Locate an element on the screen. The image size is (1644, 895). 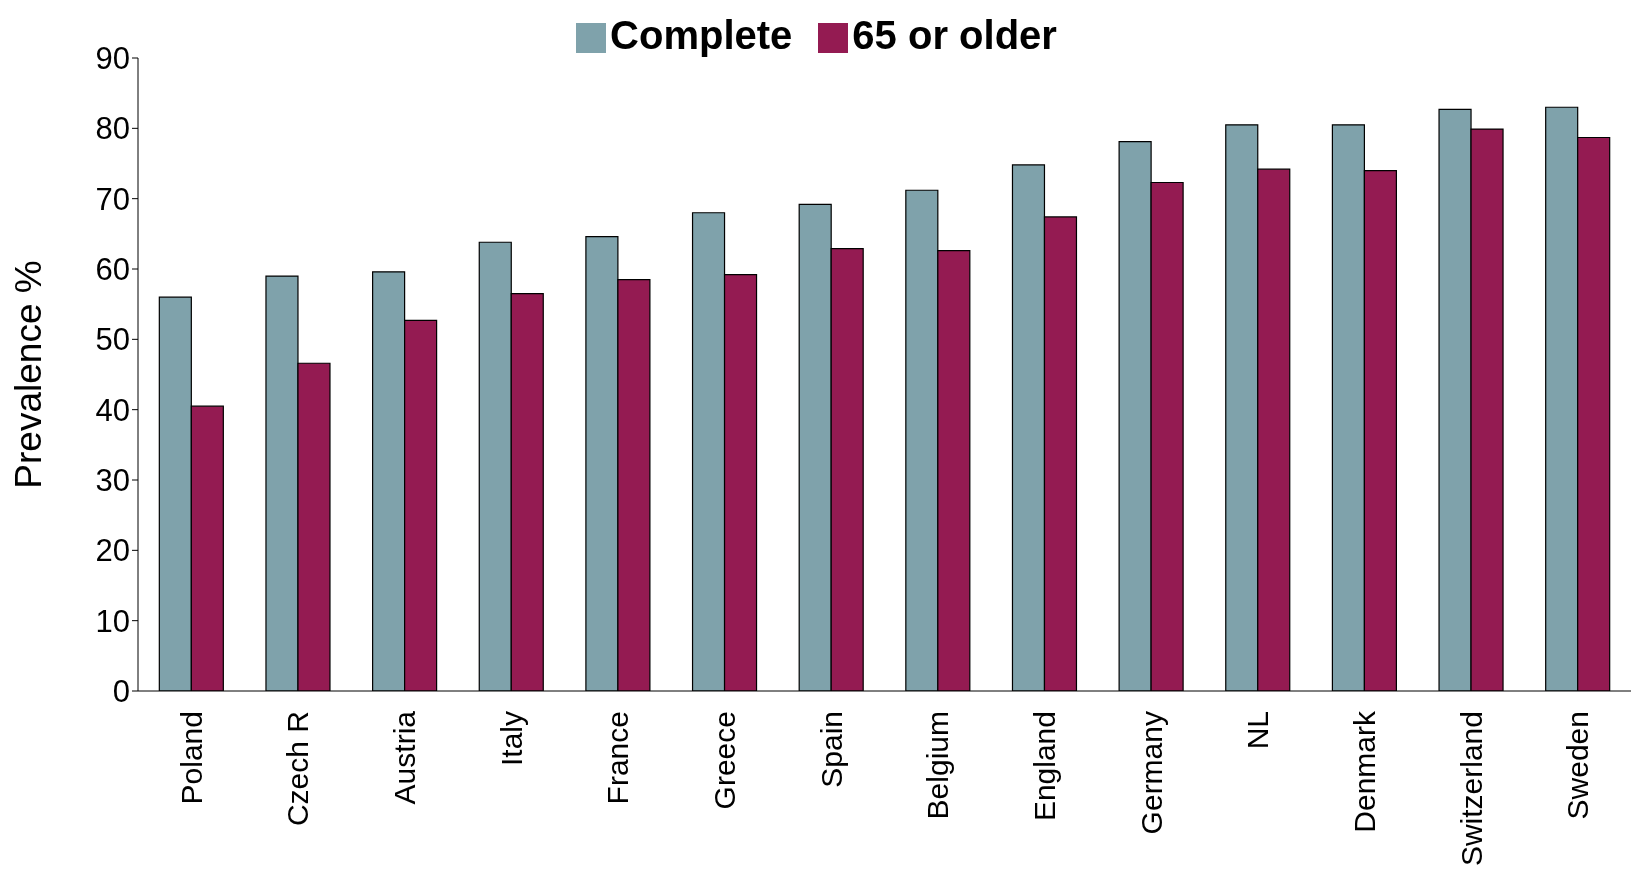
x-tick-label: Czech R is located at coordinates (298, 769).